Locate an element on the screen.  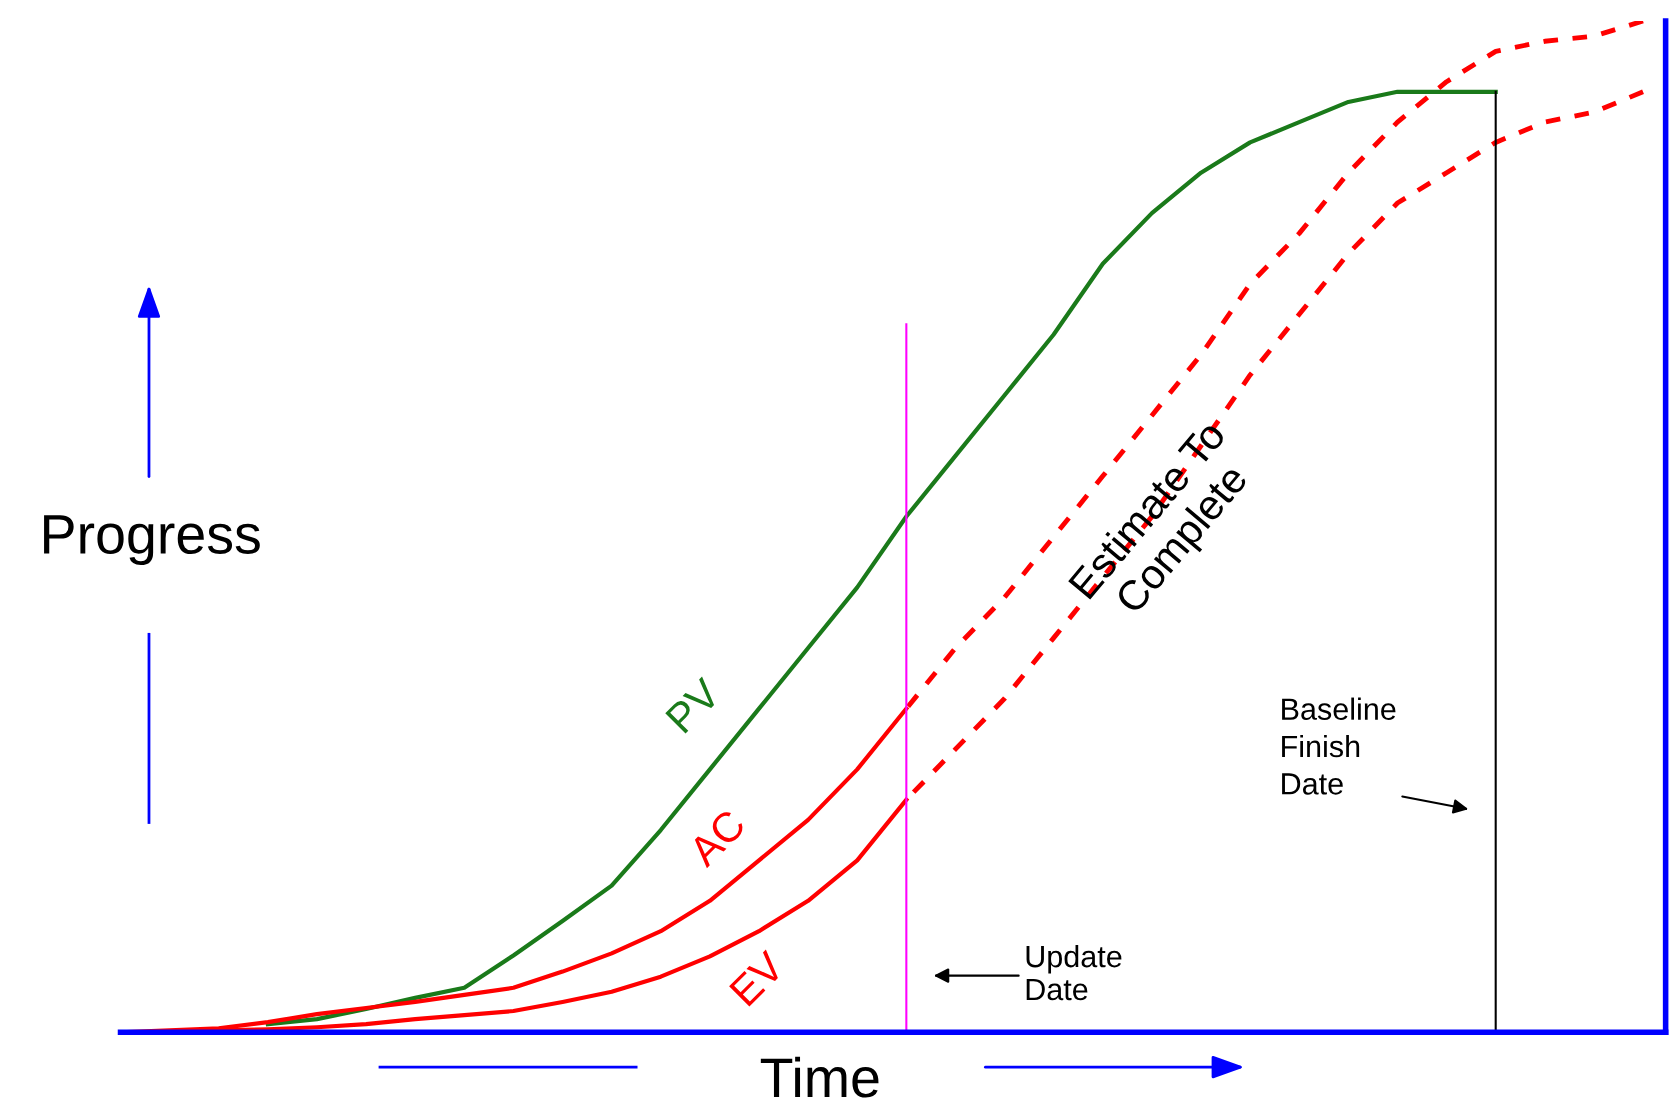
annotation: Baseline Finish Date is located at coordinates (1339, 746).